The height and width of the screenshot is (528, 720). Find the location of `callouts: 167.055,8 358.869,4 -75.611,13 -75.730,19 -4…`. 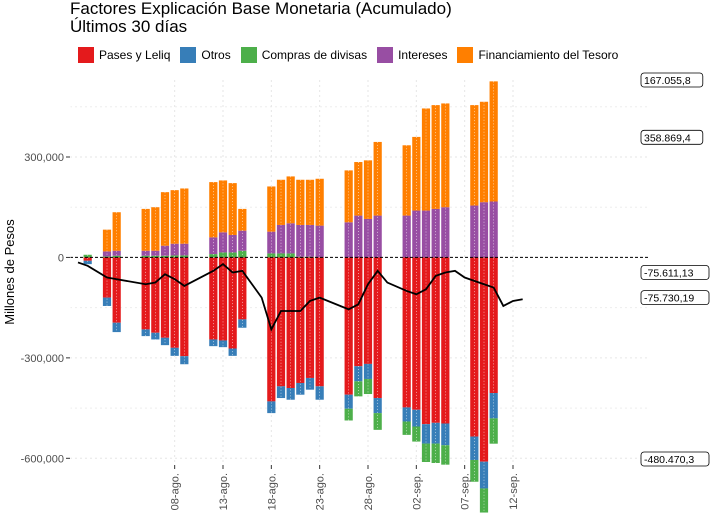

callouts: 167.055,8 358.869,4 -75.611,13 -75.730,19 -4… is located at coordinates (675, 269).